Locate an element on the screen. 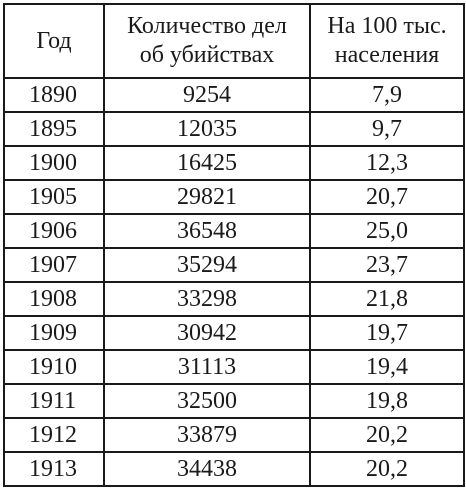  table-row: 1913 34438 20,2 is located at coordinates (234, 469).